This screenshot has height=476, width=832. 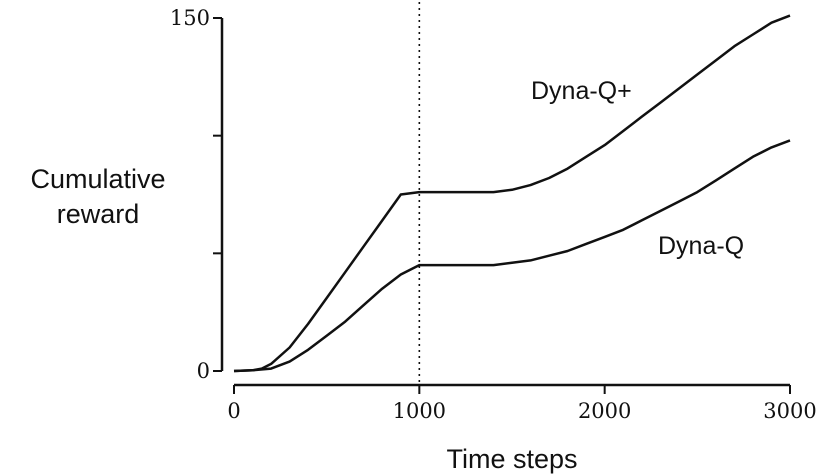 I want to click on x-tick-label: 3000, so click(x=789, y=411).